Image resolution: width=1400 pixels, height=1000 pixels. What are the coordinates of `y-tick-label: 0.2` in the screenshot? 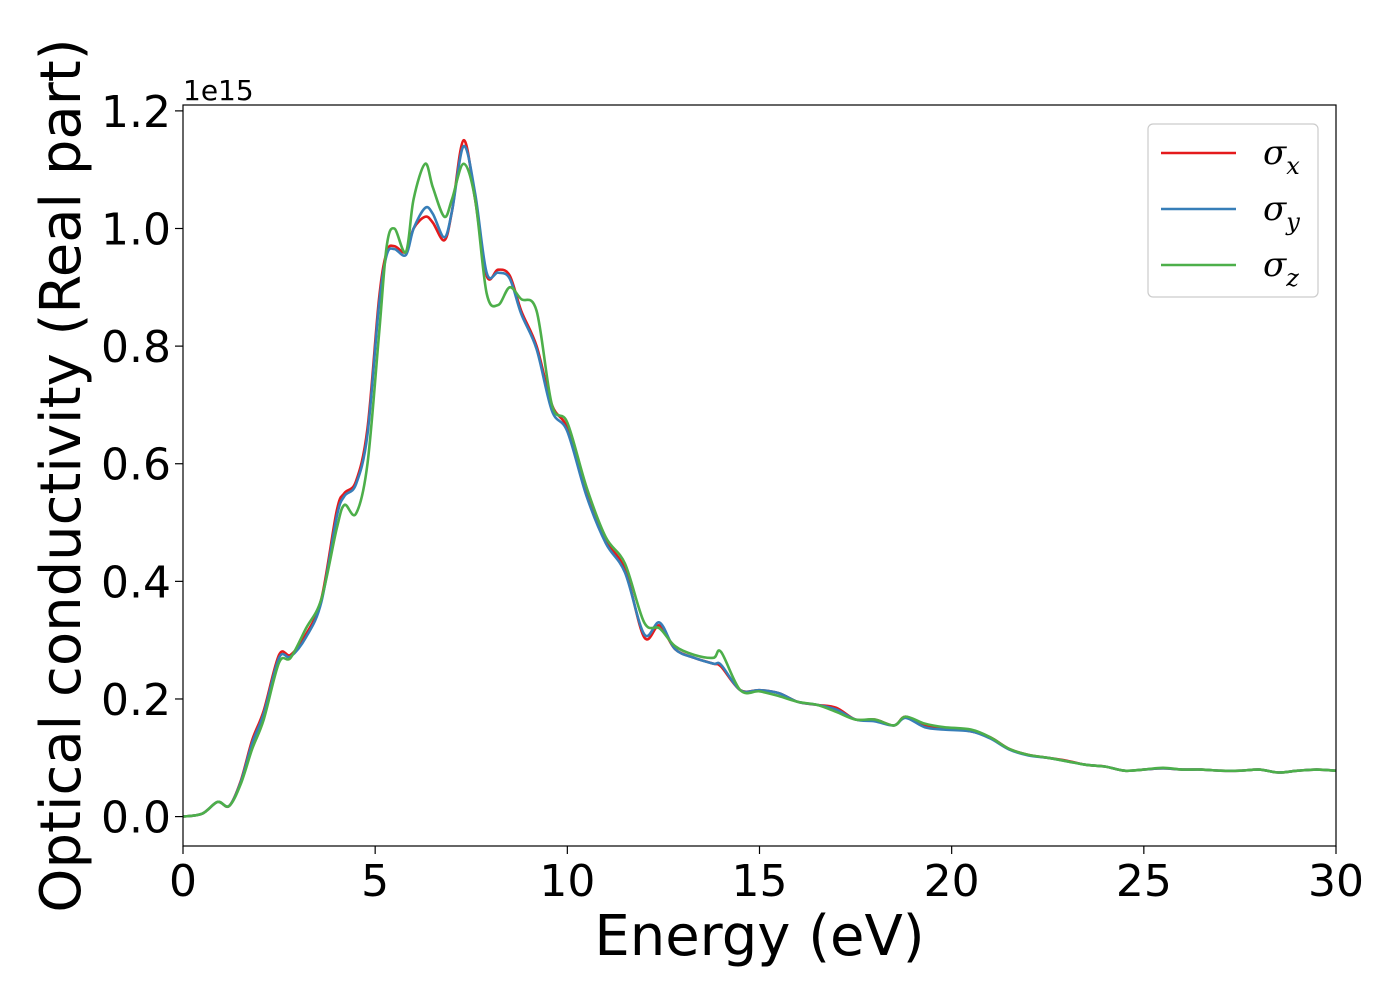 It's located at (136, 700).